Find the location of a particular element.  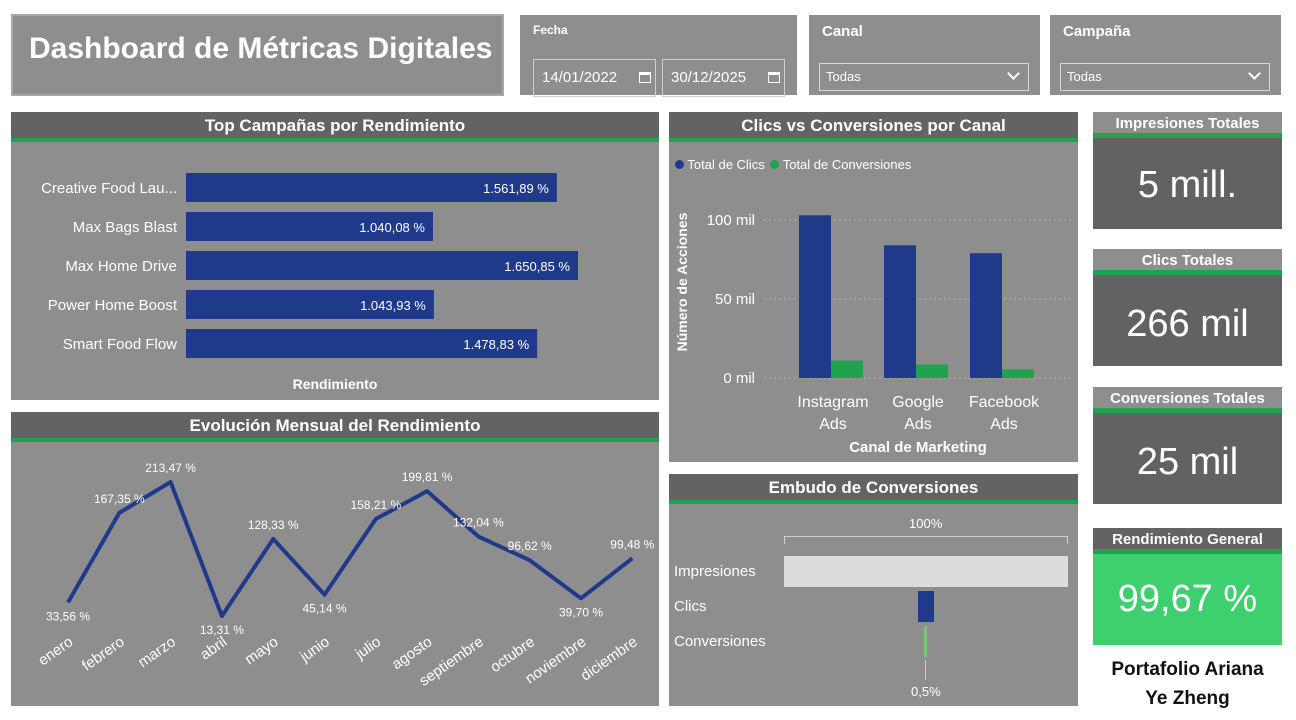

legend-conv-dot is located at coordinates (775, 164).